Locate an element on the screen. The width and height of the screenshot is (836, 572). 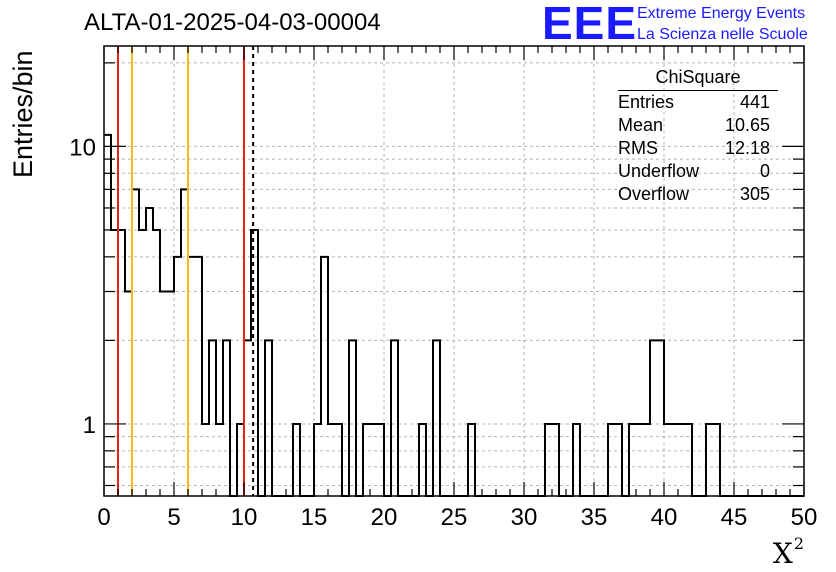
stats-title: ChiSquare is located at coordinates (698, 78).